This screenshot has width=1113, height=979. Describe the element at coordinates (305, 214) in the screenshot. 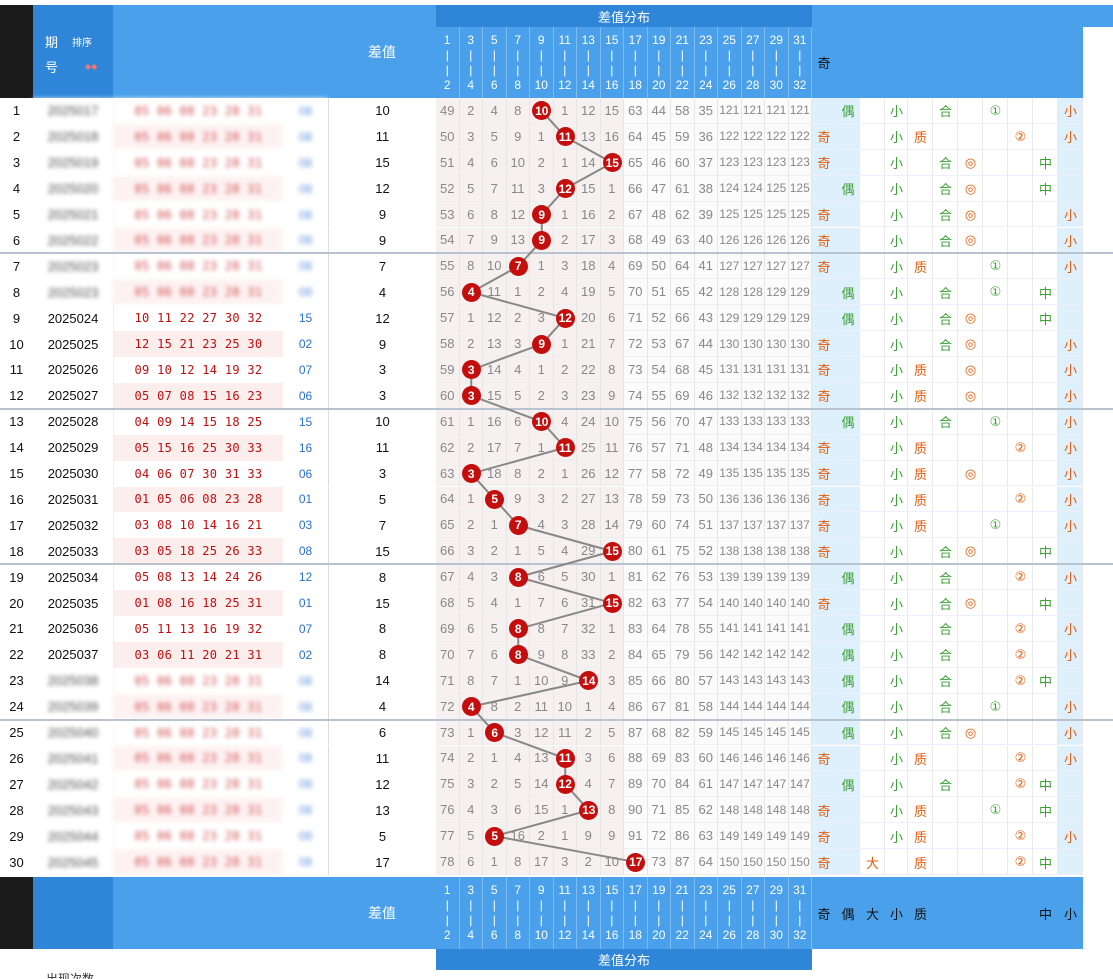

I see `row-blue: 08` at that location.